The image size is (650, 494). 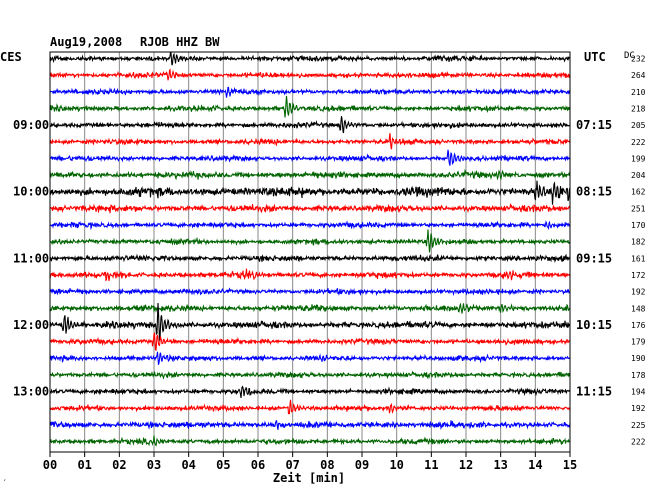 I want to click on x-tick-label: 12, so click(x=466, y=465).